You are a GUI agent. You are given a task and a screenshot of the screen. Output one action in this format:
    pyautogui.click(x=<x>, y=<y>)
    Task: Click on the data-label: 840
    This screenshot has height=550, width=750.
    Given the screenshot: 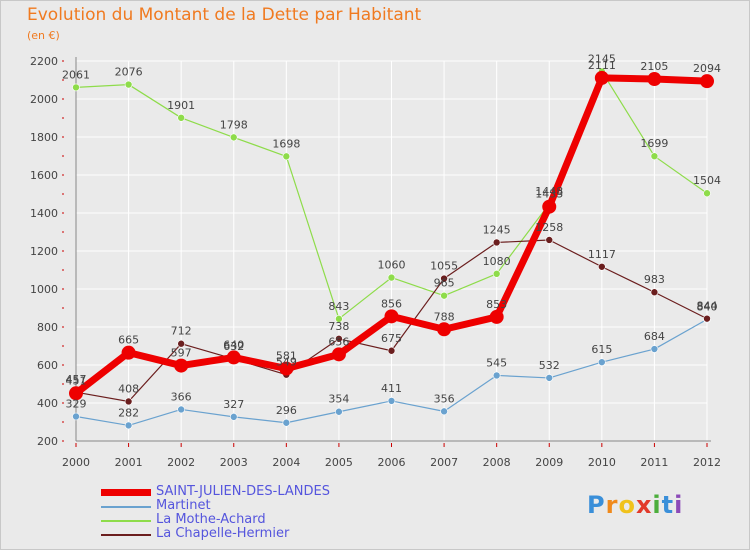 What is the action you would take?
    pyautogui.click(x=707, y=306)
    